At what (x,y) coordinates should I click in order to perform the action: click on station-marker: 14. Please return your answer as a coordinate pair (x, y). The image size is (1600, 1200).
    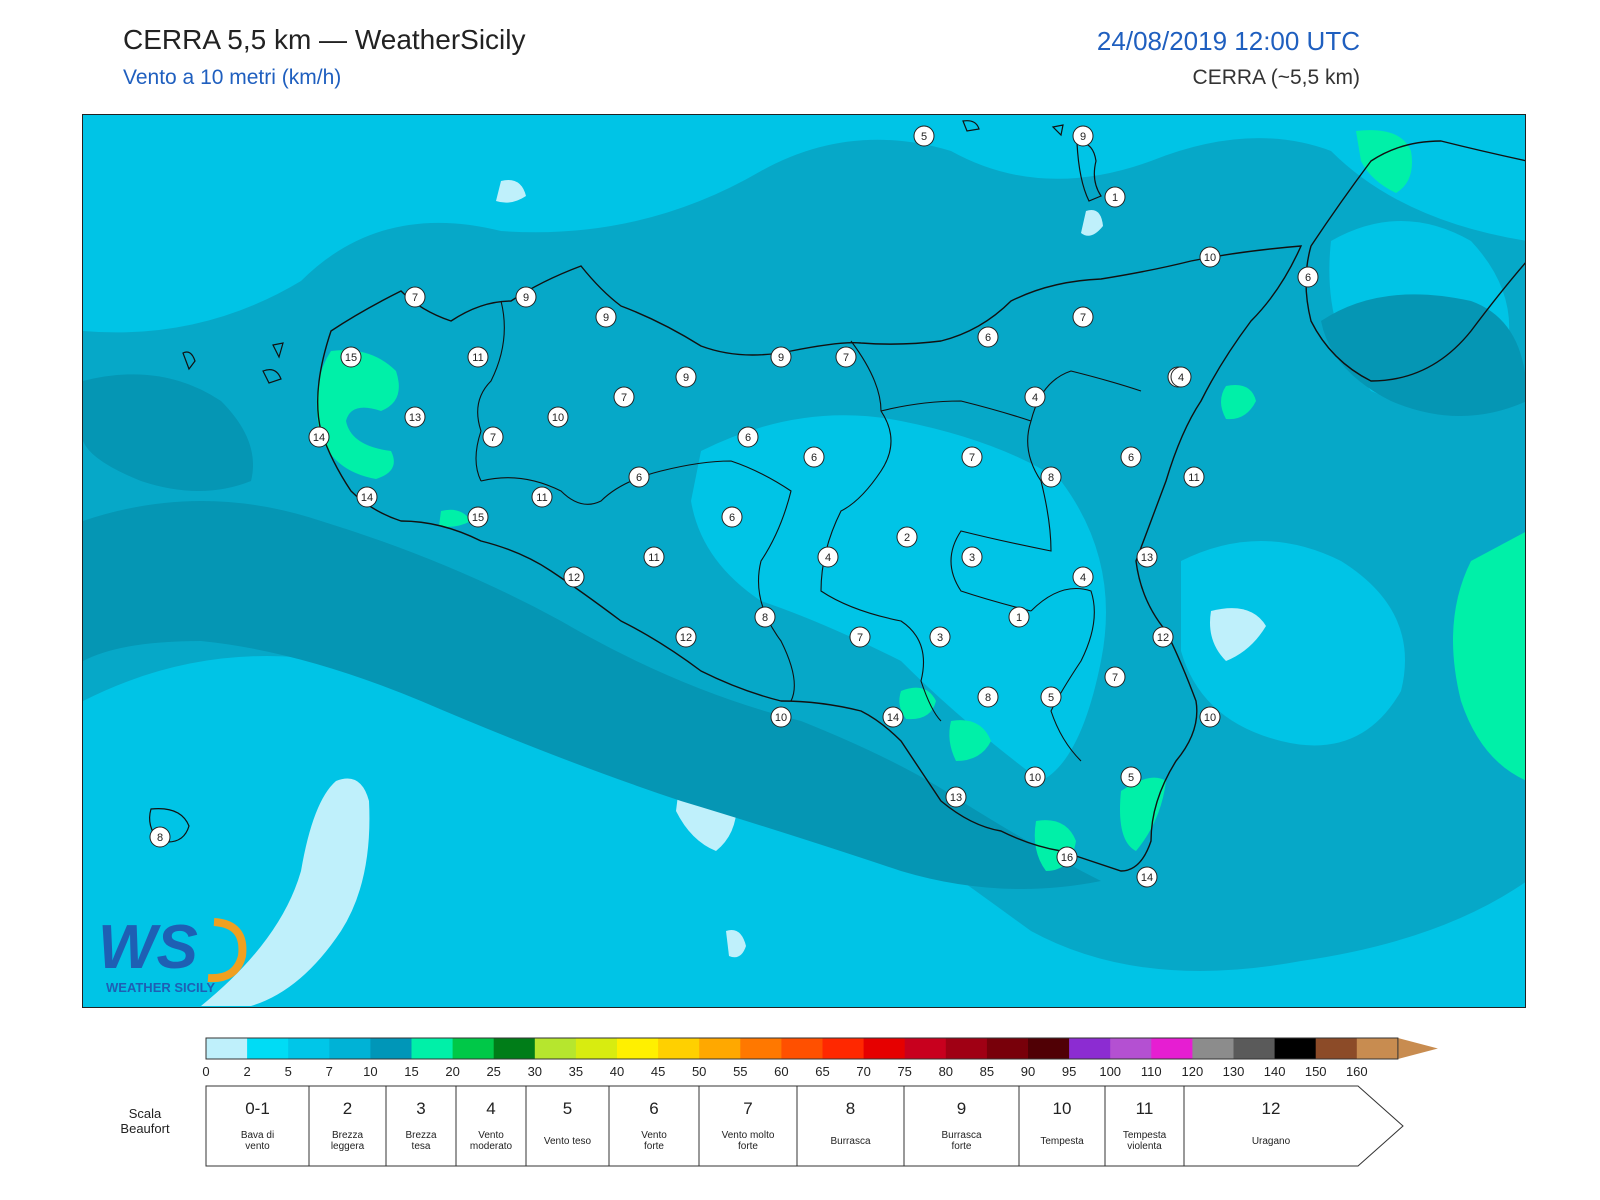
    Looking at the image, I should click on (319, 437).